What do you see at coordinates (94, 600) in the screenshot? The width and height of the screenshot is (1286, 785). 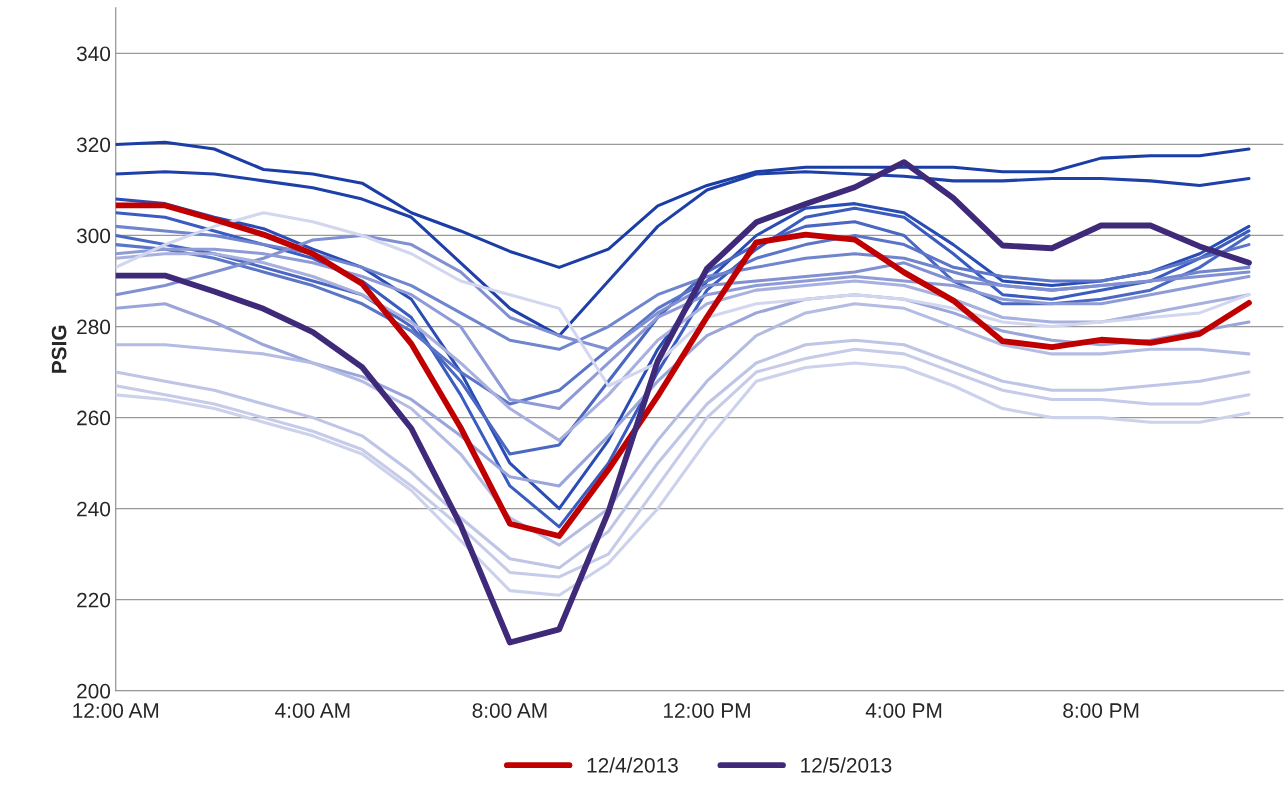 I see `y-tick-label: 220` at bounding box center [94, 600].